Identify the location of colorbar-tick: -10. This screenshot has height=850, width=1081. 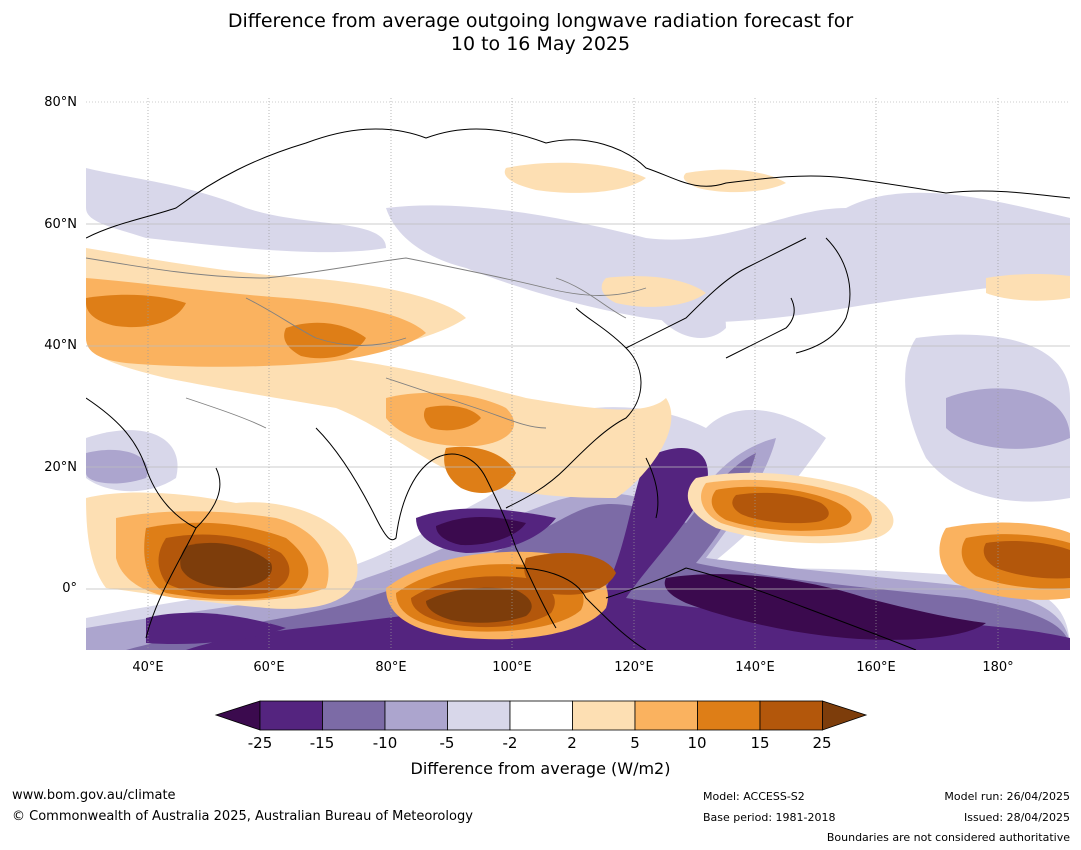
(385, 743).